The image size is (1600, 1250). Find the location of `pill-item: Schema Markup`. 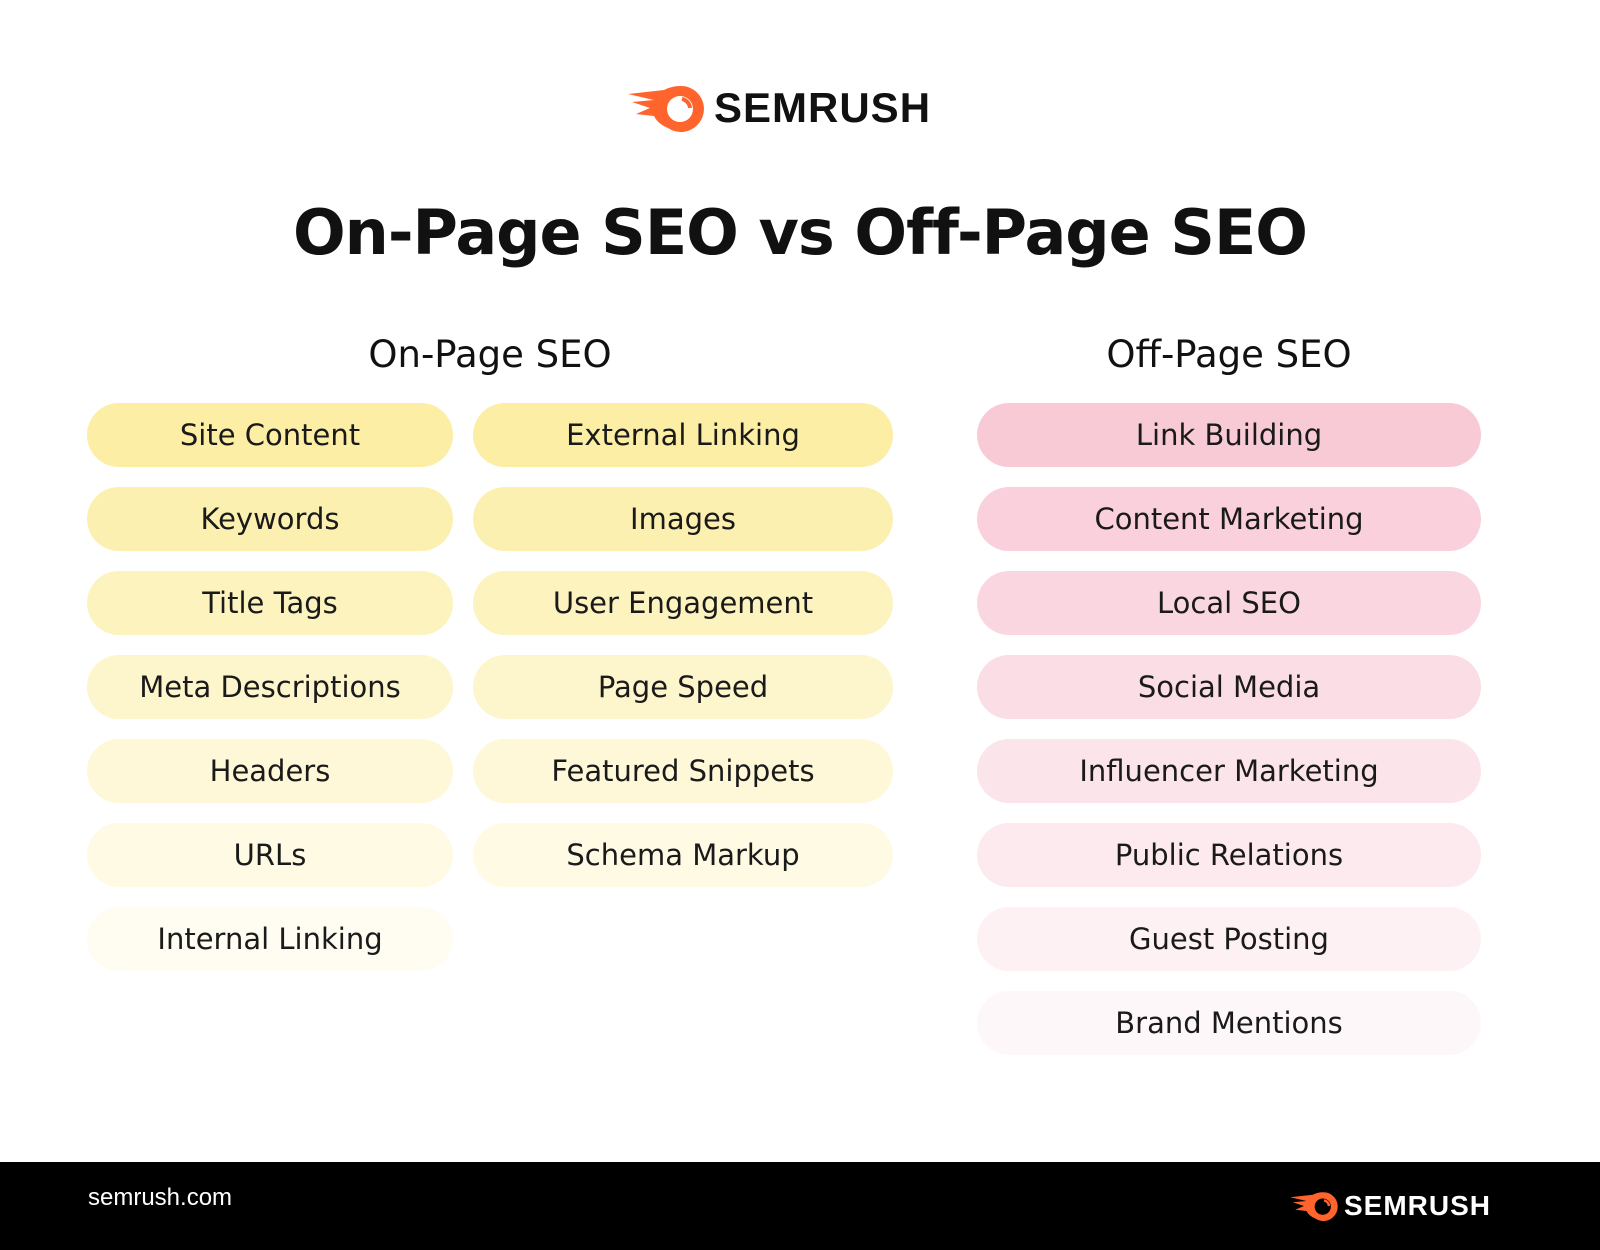

pill-item: Schema Markup is located at coordinates (683, 855).